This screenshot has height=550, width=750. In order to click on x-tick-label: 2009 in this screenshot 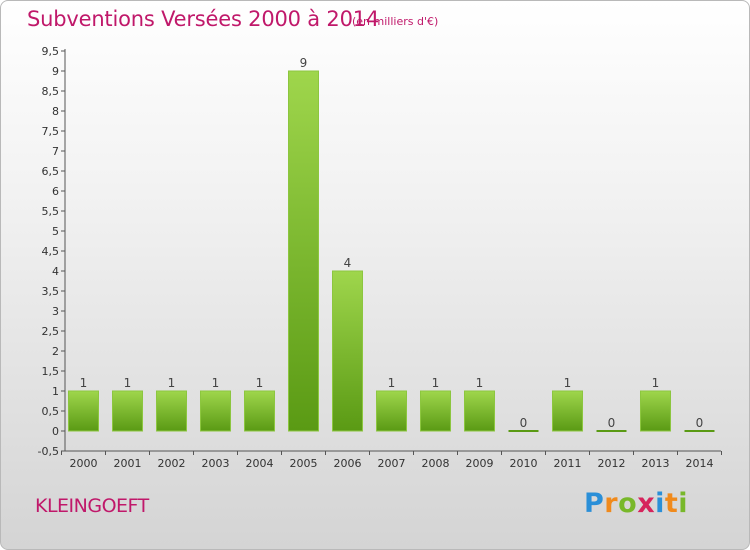, I will do `click(480, 463)`.